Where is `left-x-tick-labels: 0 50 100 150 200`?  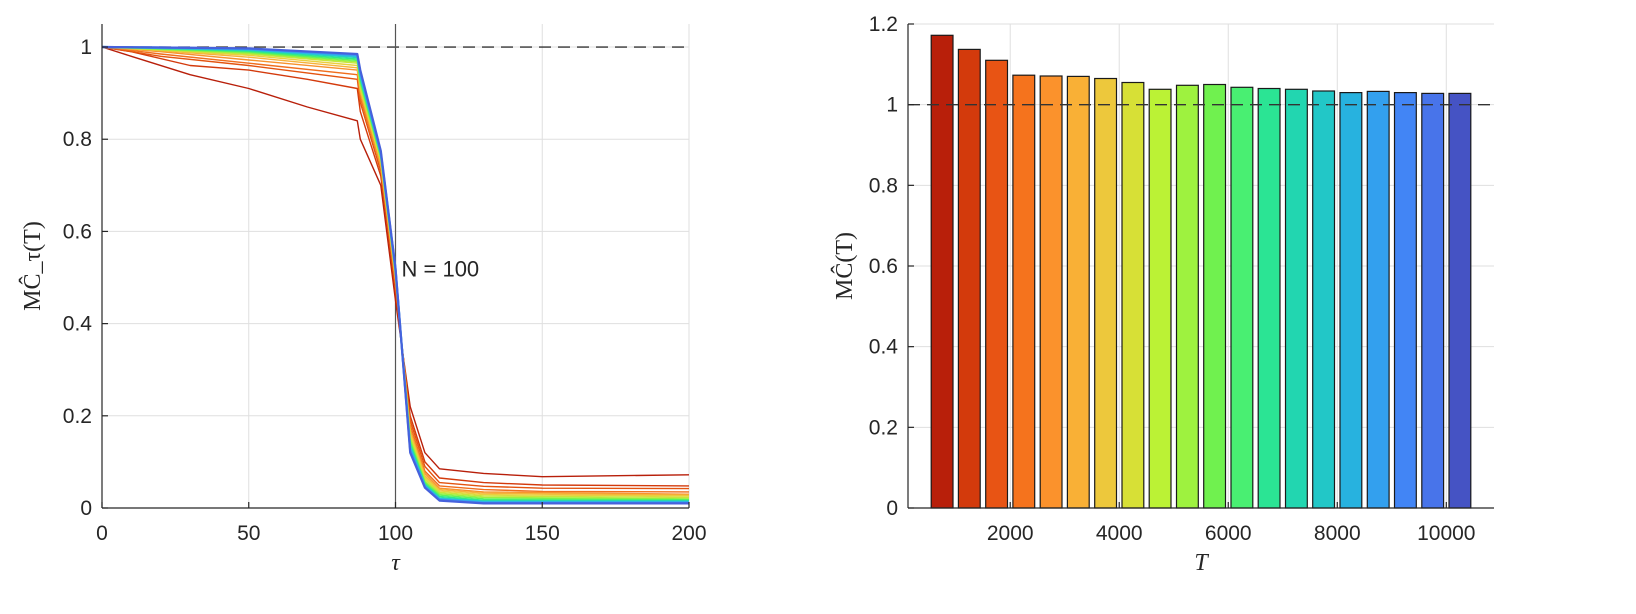
left-x-tick-labels: 0 50 100 150 200 is located at coordinates (401, 533).